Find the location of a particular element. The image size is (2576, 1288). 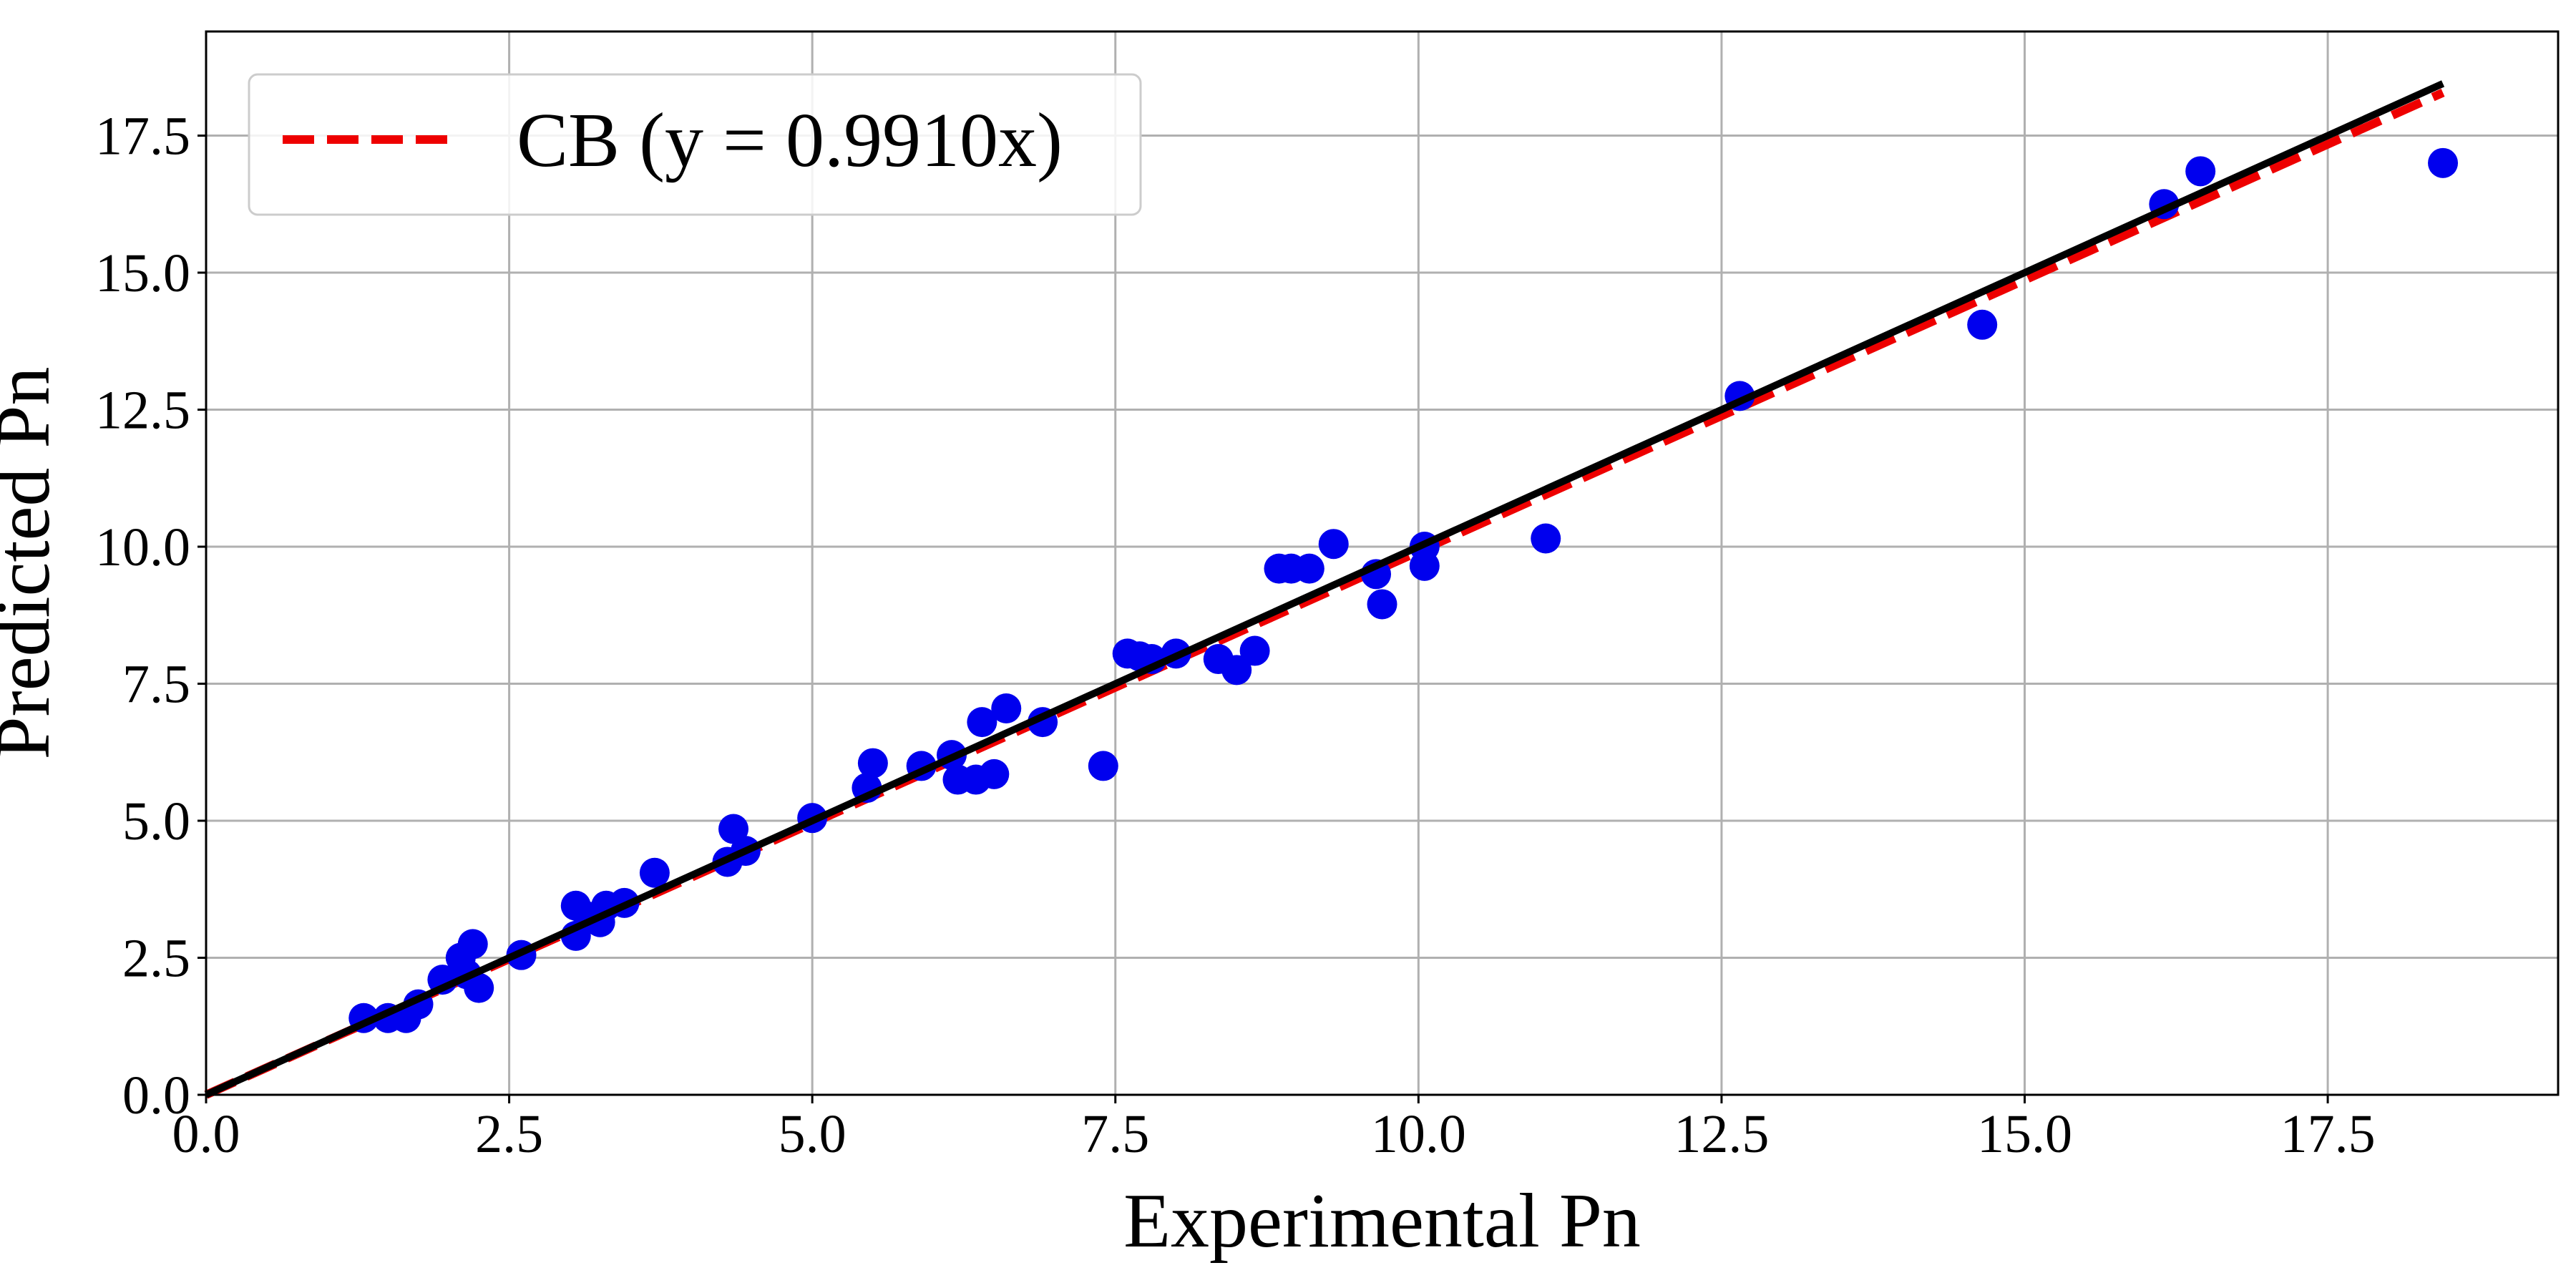

x-tick-label-0: 0.0 is located at coordinates (206, 1134).